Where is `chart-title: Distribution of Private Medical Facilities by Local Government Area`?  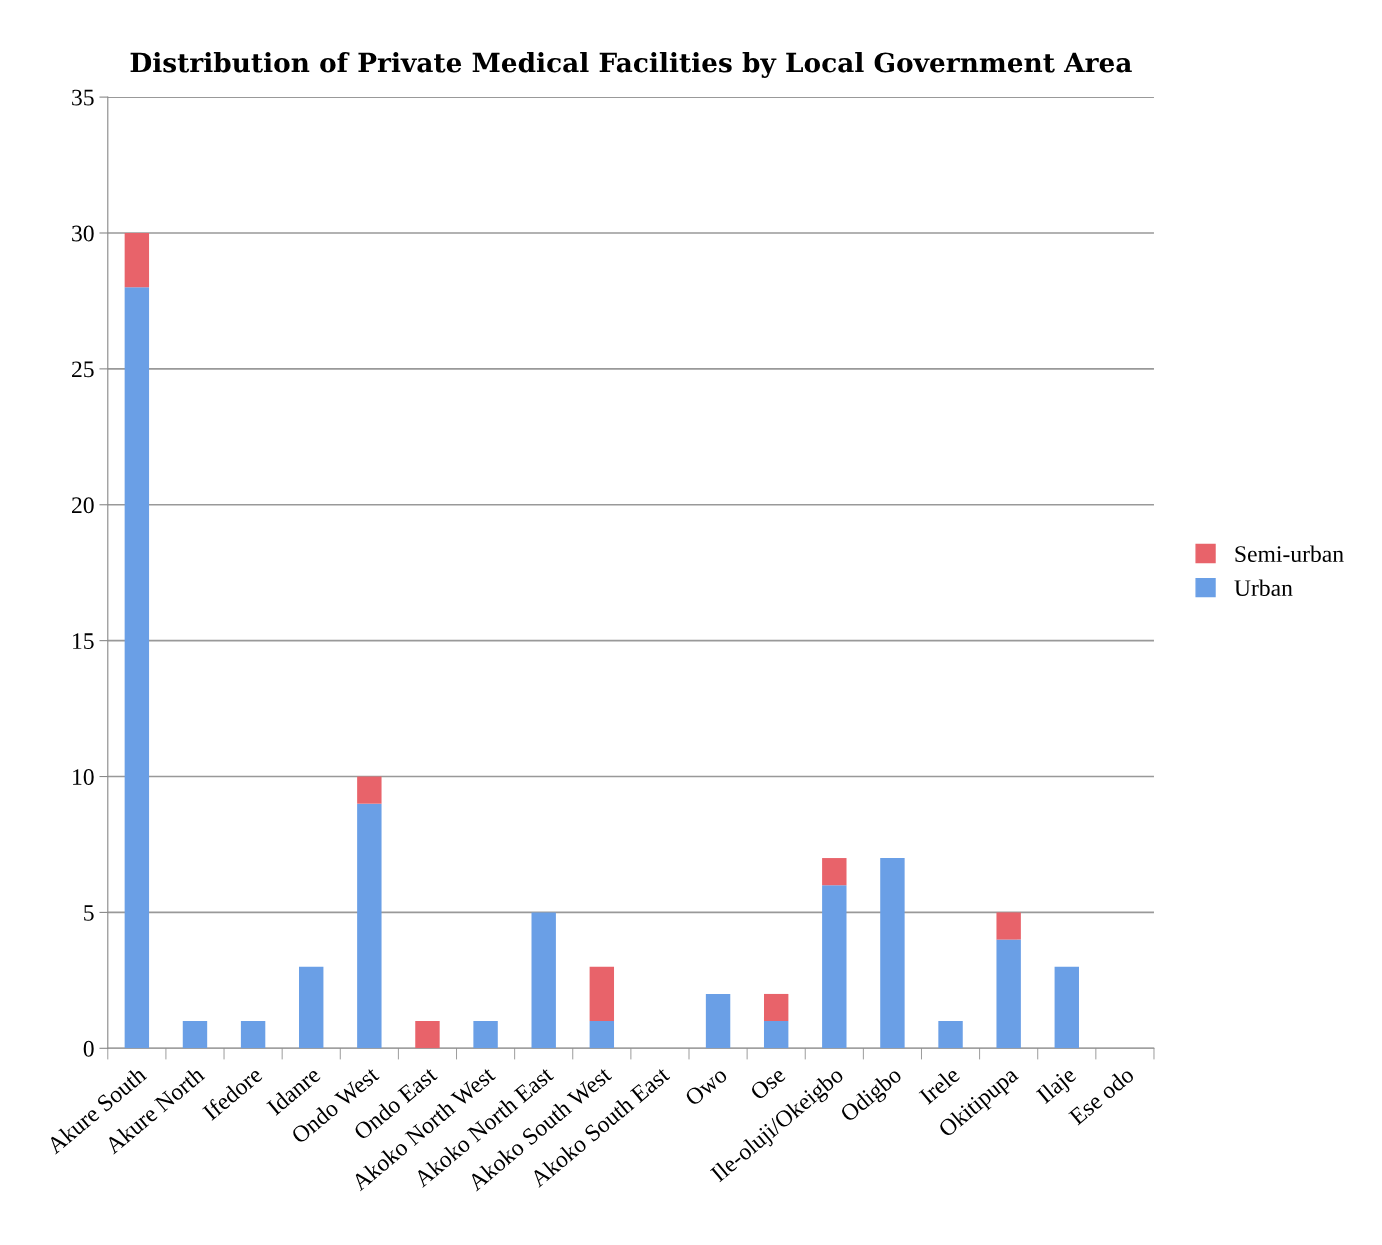
chart-title: Distribution of Private Medical Facilities by Local Government Area is located at coordinates (631, 65).